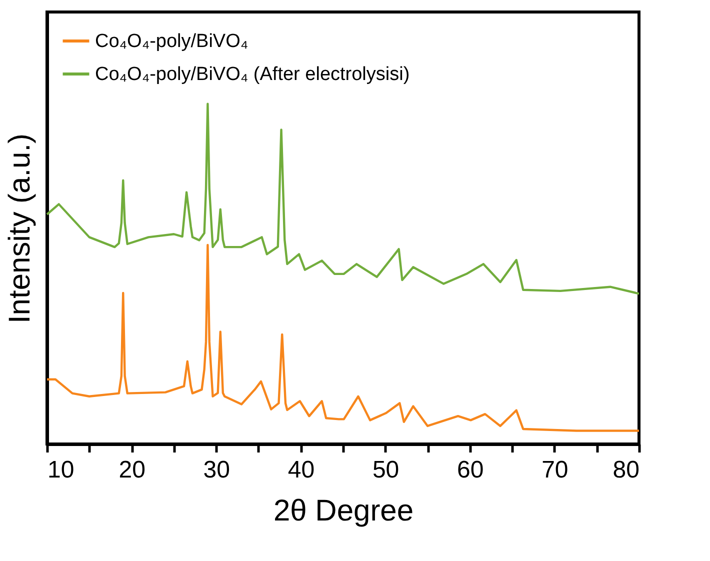 This screenshot has height=561, width=710. What do you see at coordinates (343, 511) in the screenshot?
I see `x-axis-title: 2θ Degree` at bounding box center [343, 511].